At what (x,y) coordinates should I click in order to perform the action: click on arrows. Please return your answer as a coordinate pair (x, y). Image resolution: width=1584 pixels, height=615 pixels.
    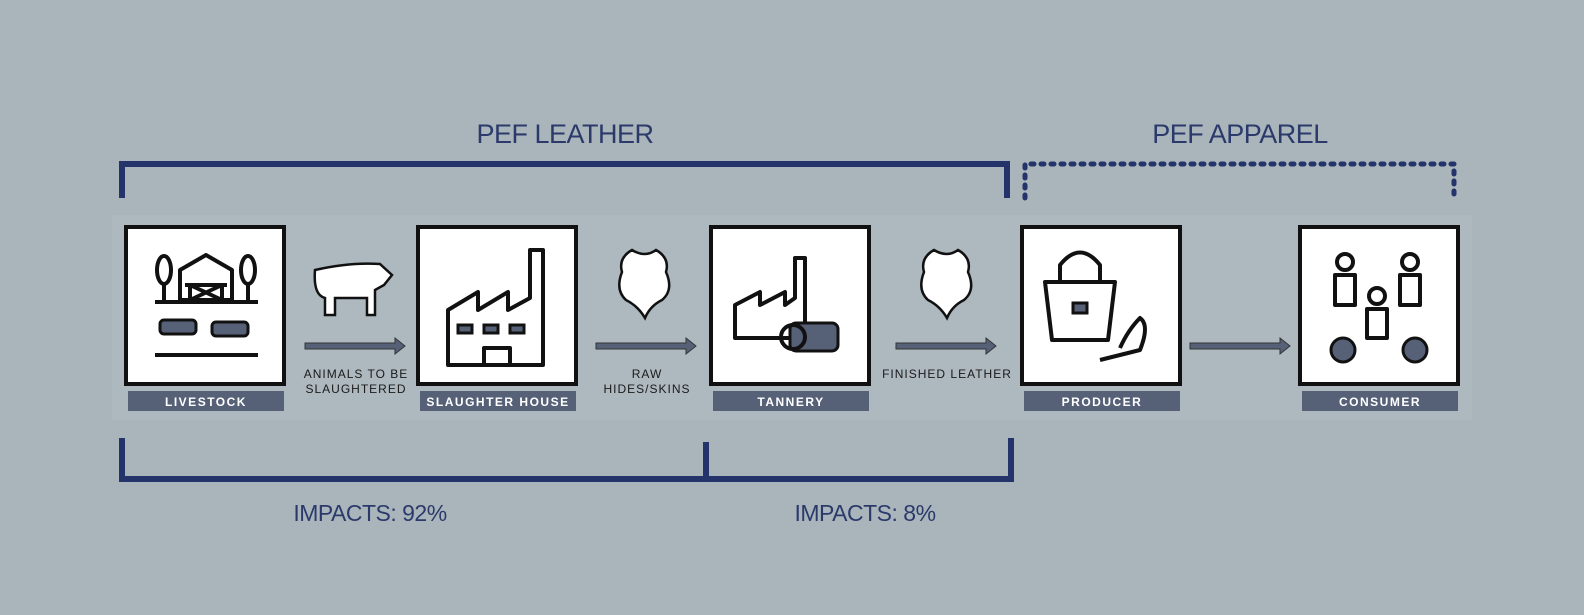
    Looking at the image, I should click on (797, 346).